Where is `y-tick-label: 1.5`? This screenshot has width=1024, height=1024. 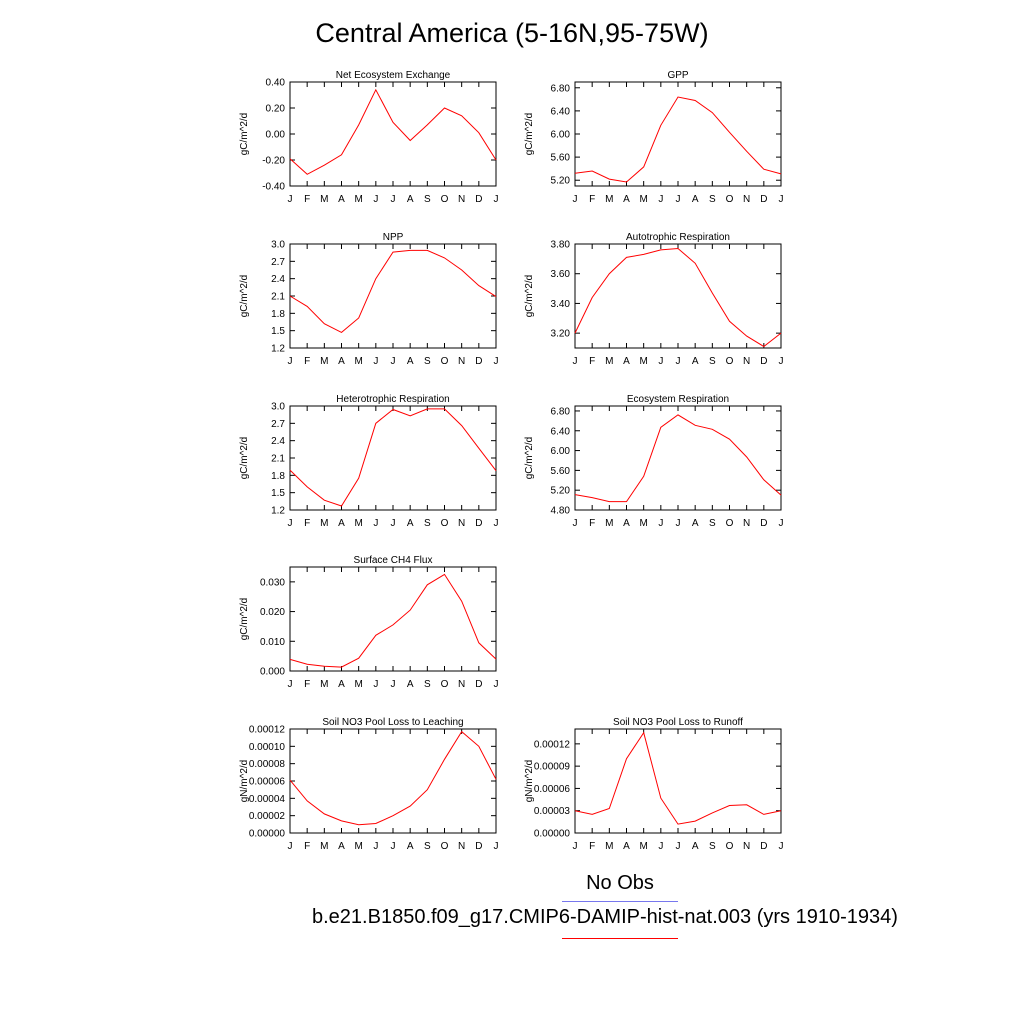
y-tick-label: 1.5 is located at coordinates (278, 331).